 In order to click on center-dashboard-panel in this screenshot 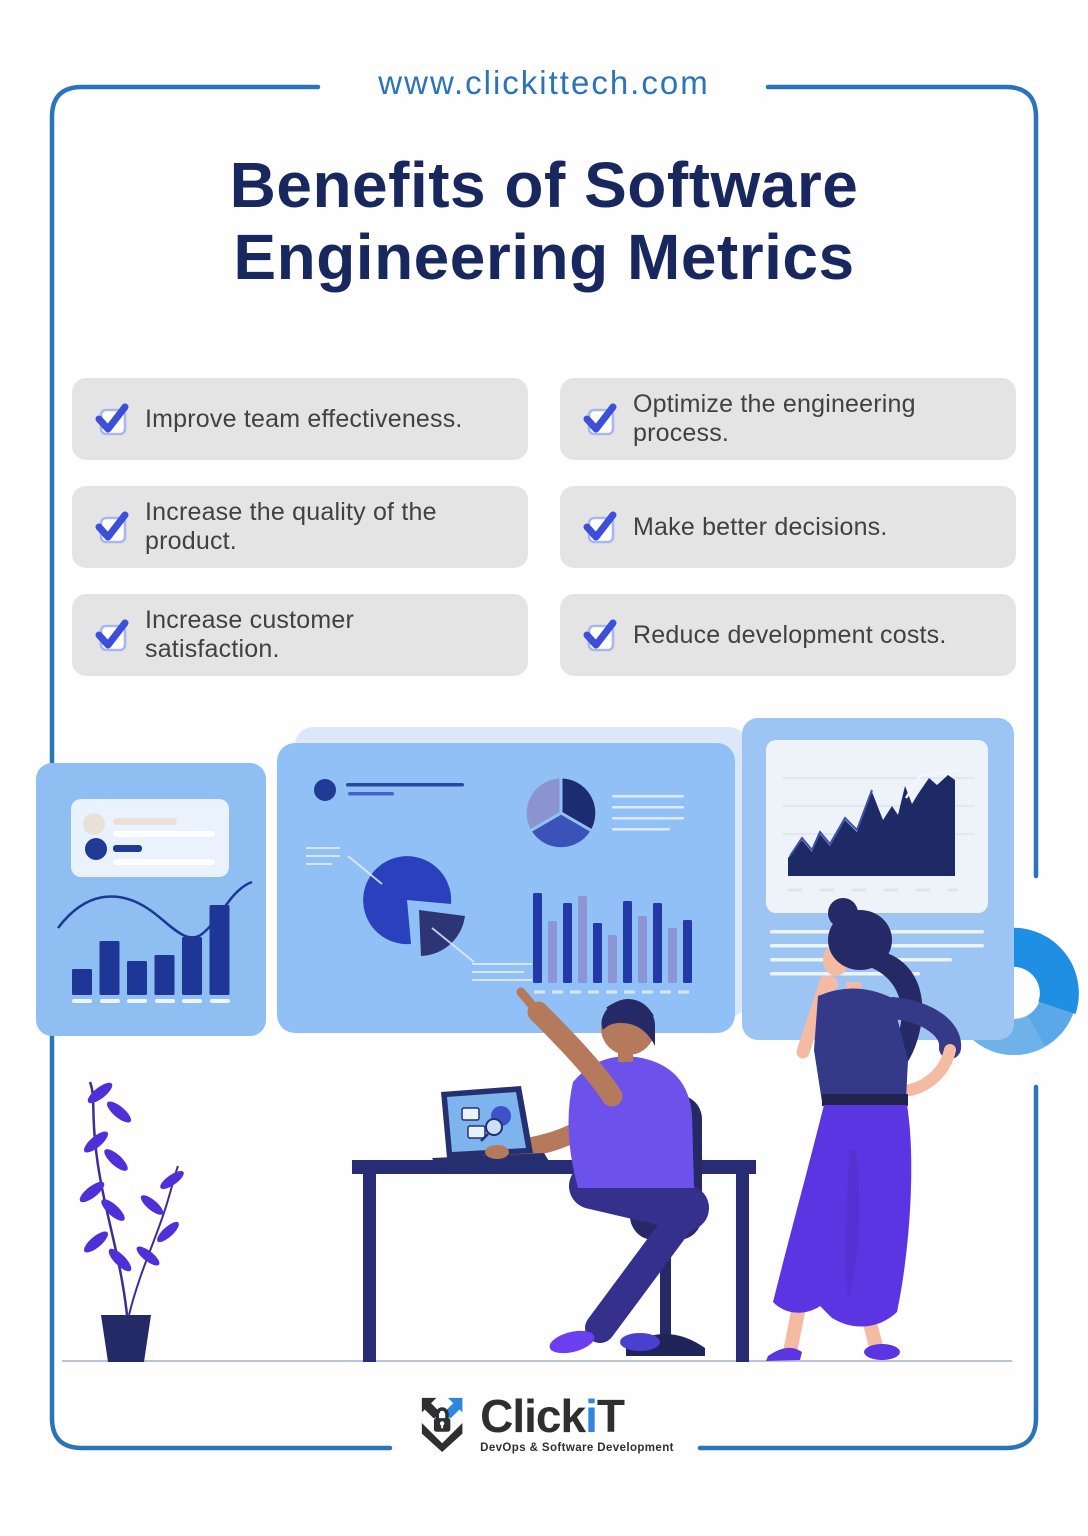, I will do `click(512, 880)`.